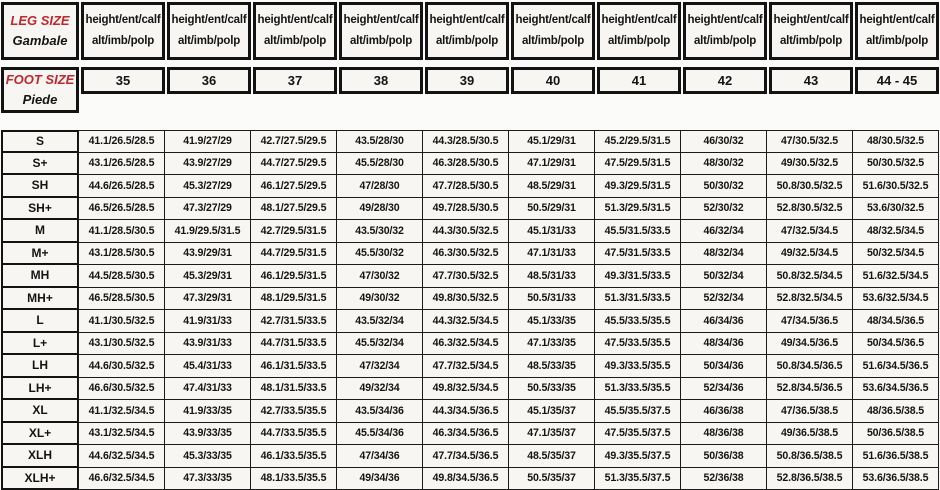  What do you see at coordinates (379, 321) in the screenshot?
I see `measurement-cell: 43.5/32/34` at bounding box center [379, 321].